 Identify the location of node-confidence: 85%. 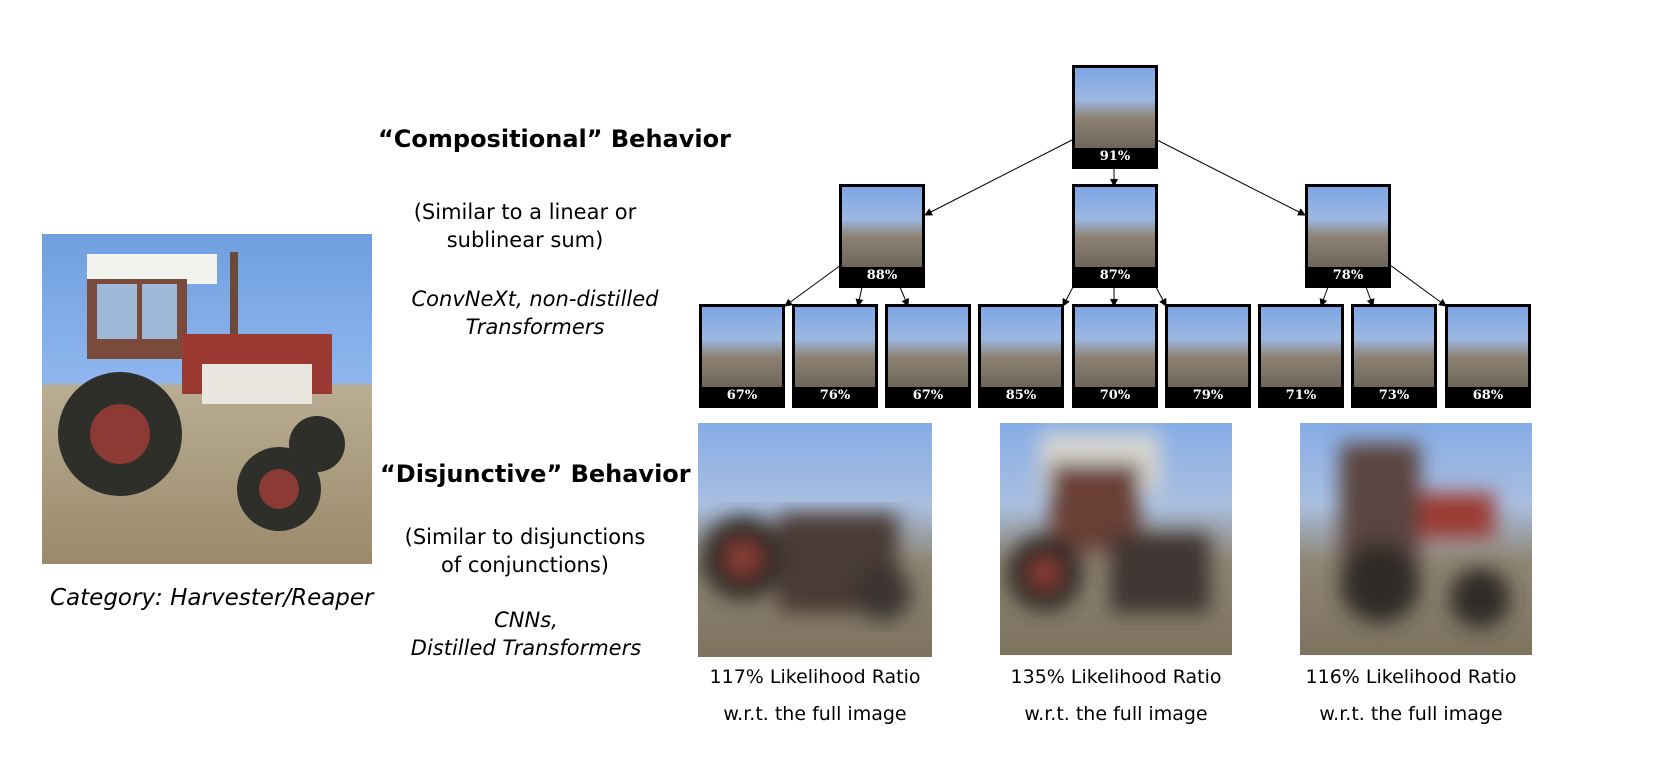
(1021, 395).